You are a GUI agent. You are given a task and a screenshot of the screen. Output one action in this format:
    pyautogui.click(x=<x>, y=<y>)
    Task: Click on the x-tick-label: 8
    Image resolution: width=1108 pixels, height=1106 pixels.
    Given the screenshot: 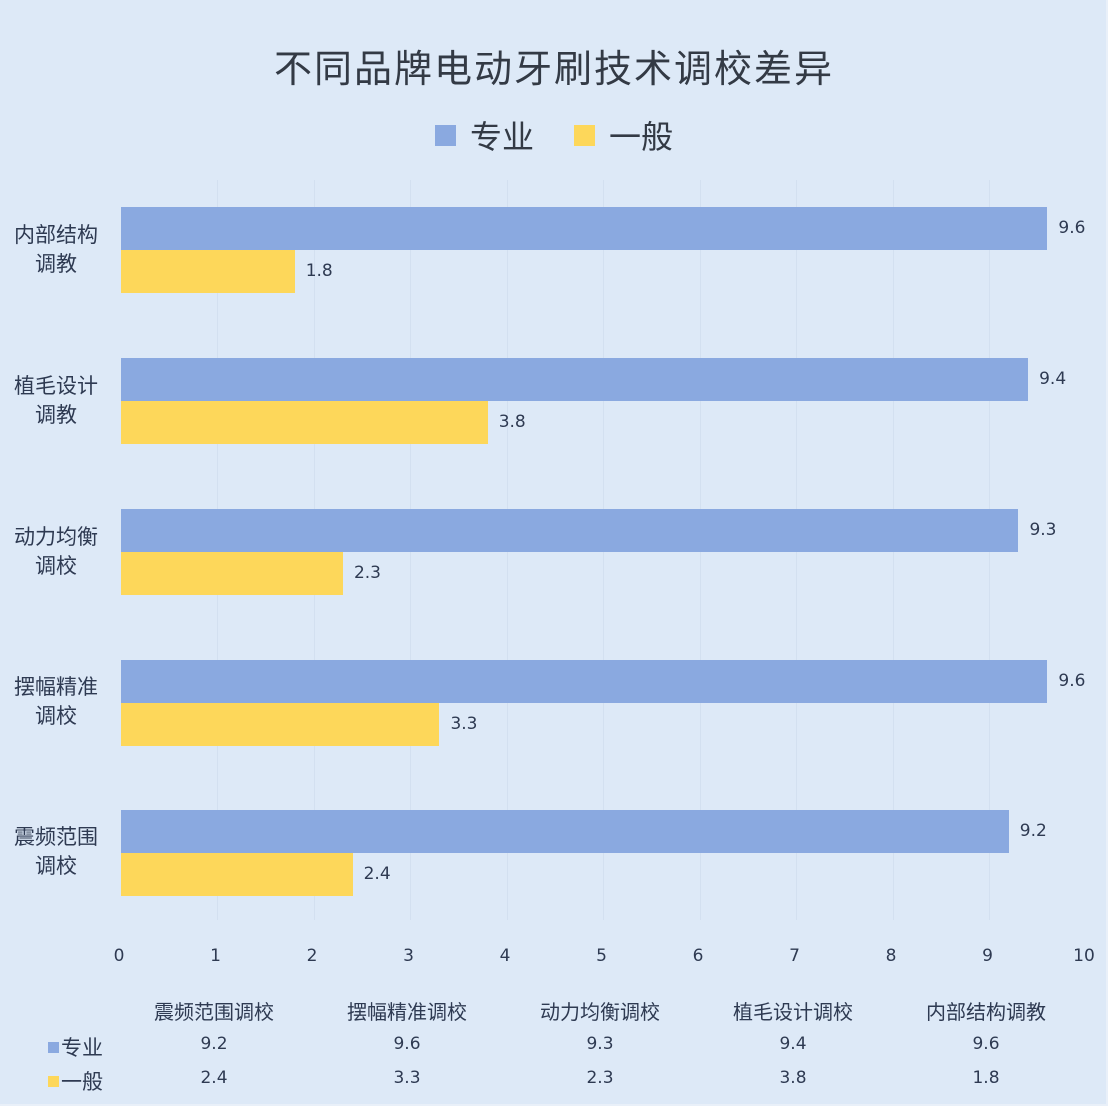 What is the action you would take?
    pyautogui.click(x=891, y=956)
    